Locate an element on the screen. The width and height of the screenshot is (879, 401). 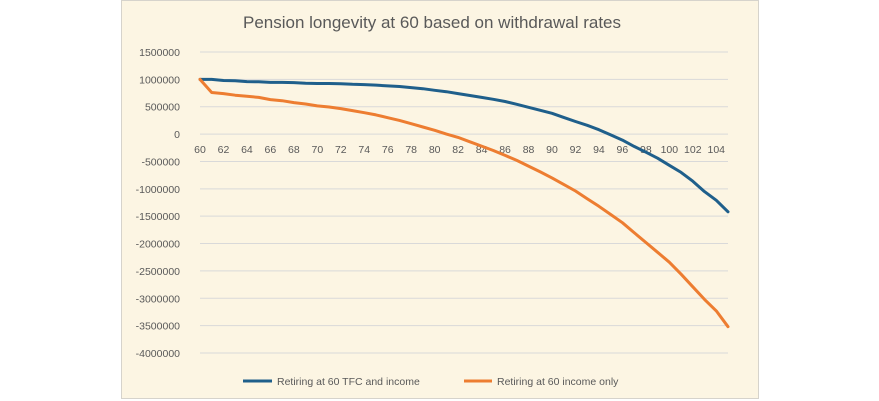
x-tick-label: 74 is located at coordinates (364, 150).